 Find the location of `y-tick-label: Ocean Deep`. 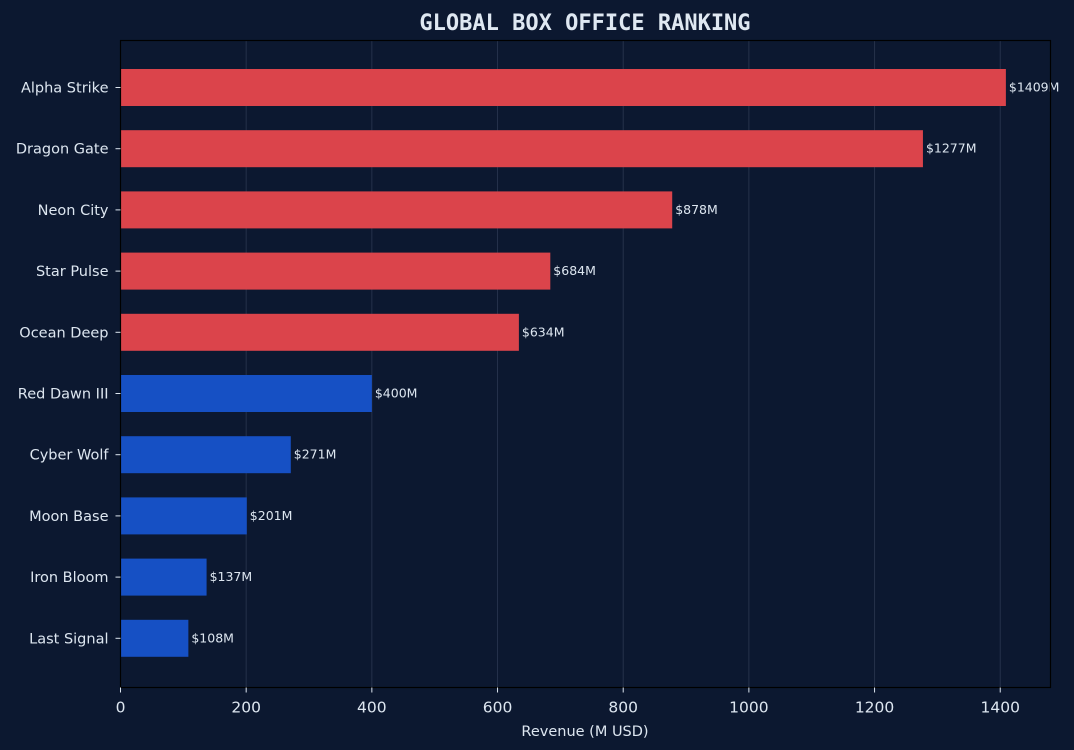

y-tick-label: Ocean Deep is located at coordinates (63, 333).